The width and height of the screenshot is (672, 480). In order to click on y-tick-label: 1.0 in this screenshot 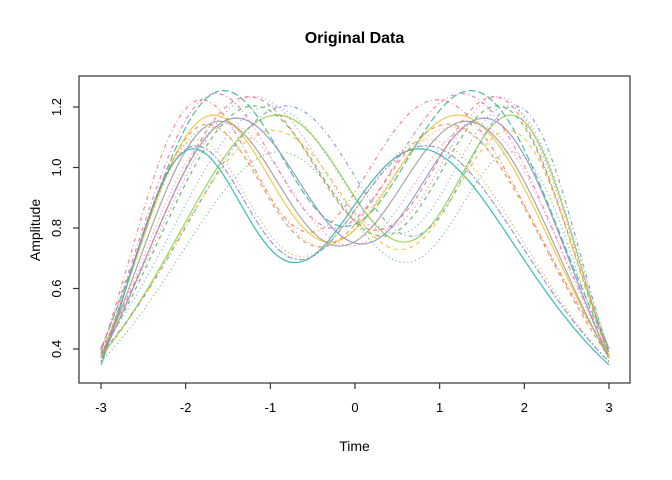, I will do `click(56, 167)`.